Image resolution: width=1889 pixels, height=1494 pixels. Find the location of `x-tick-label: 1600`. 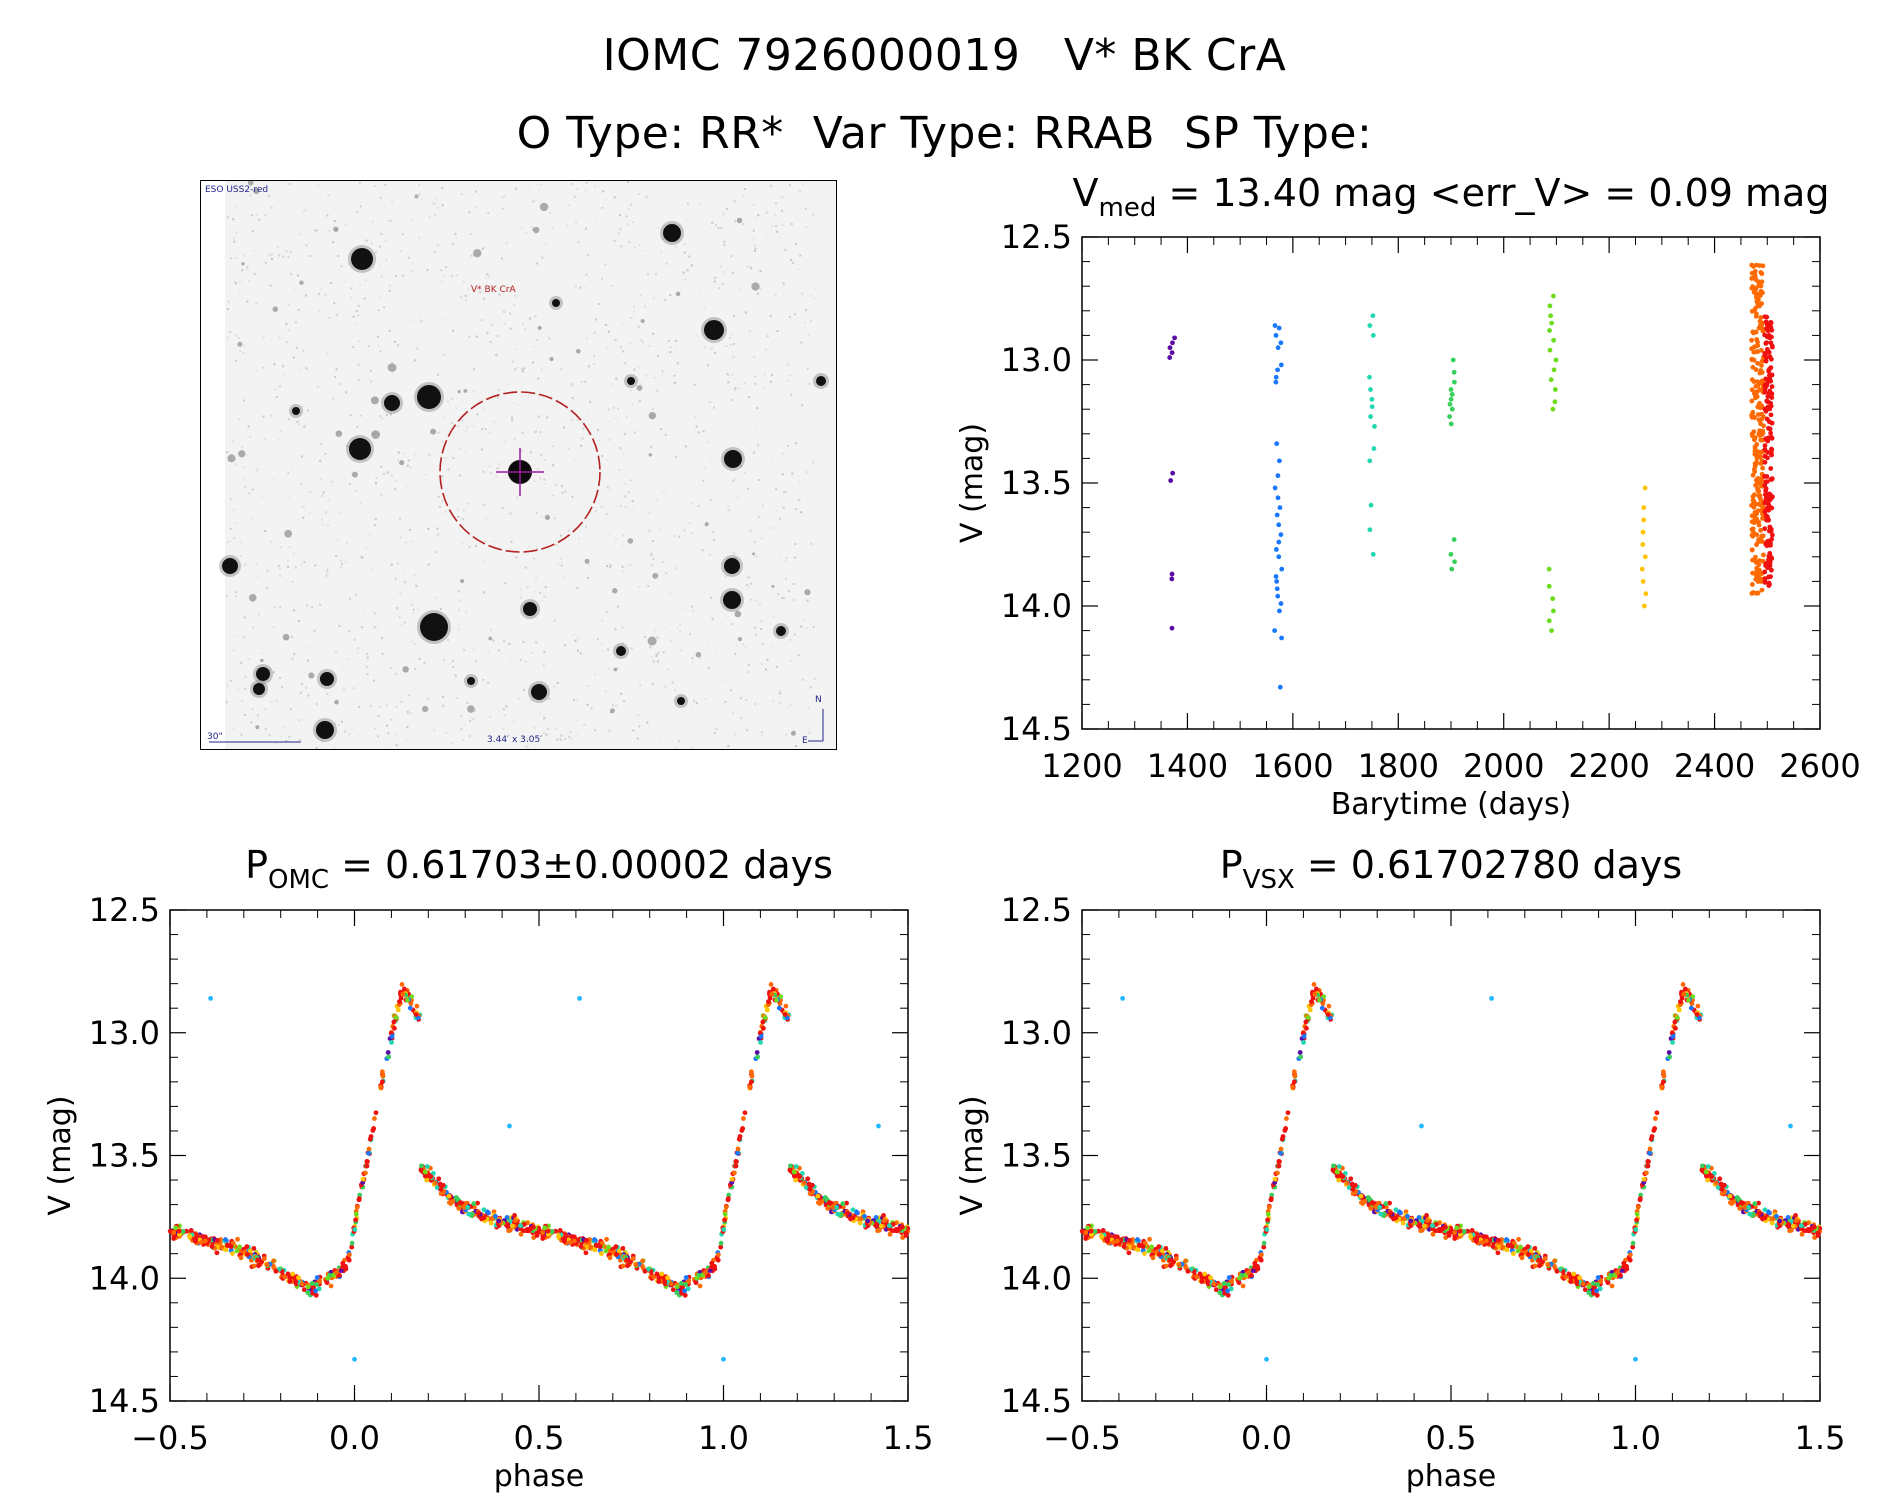

x-tick-label: 1600 is located at coordinates (1292, 766).